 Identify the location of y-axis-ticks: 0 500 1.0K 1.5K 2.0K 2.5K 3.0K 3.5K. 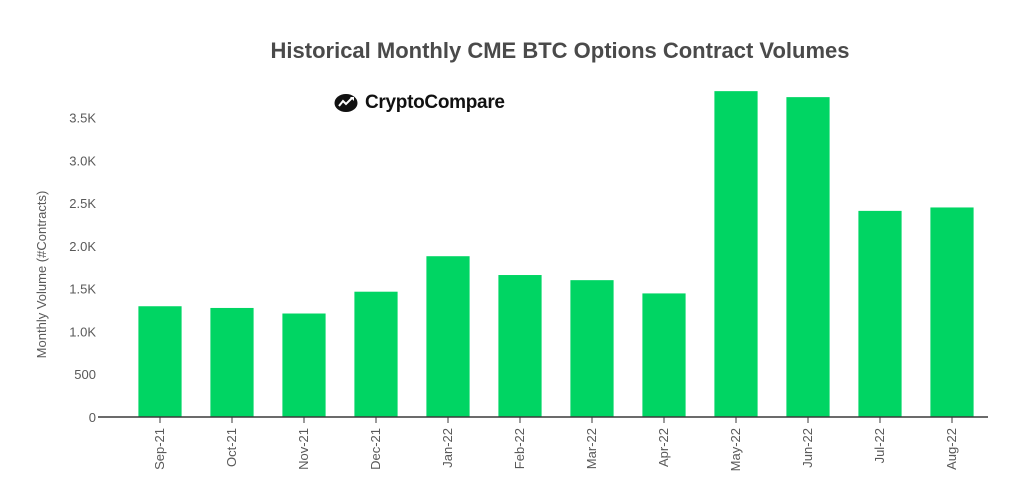
(82, 268).